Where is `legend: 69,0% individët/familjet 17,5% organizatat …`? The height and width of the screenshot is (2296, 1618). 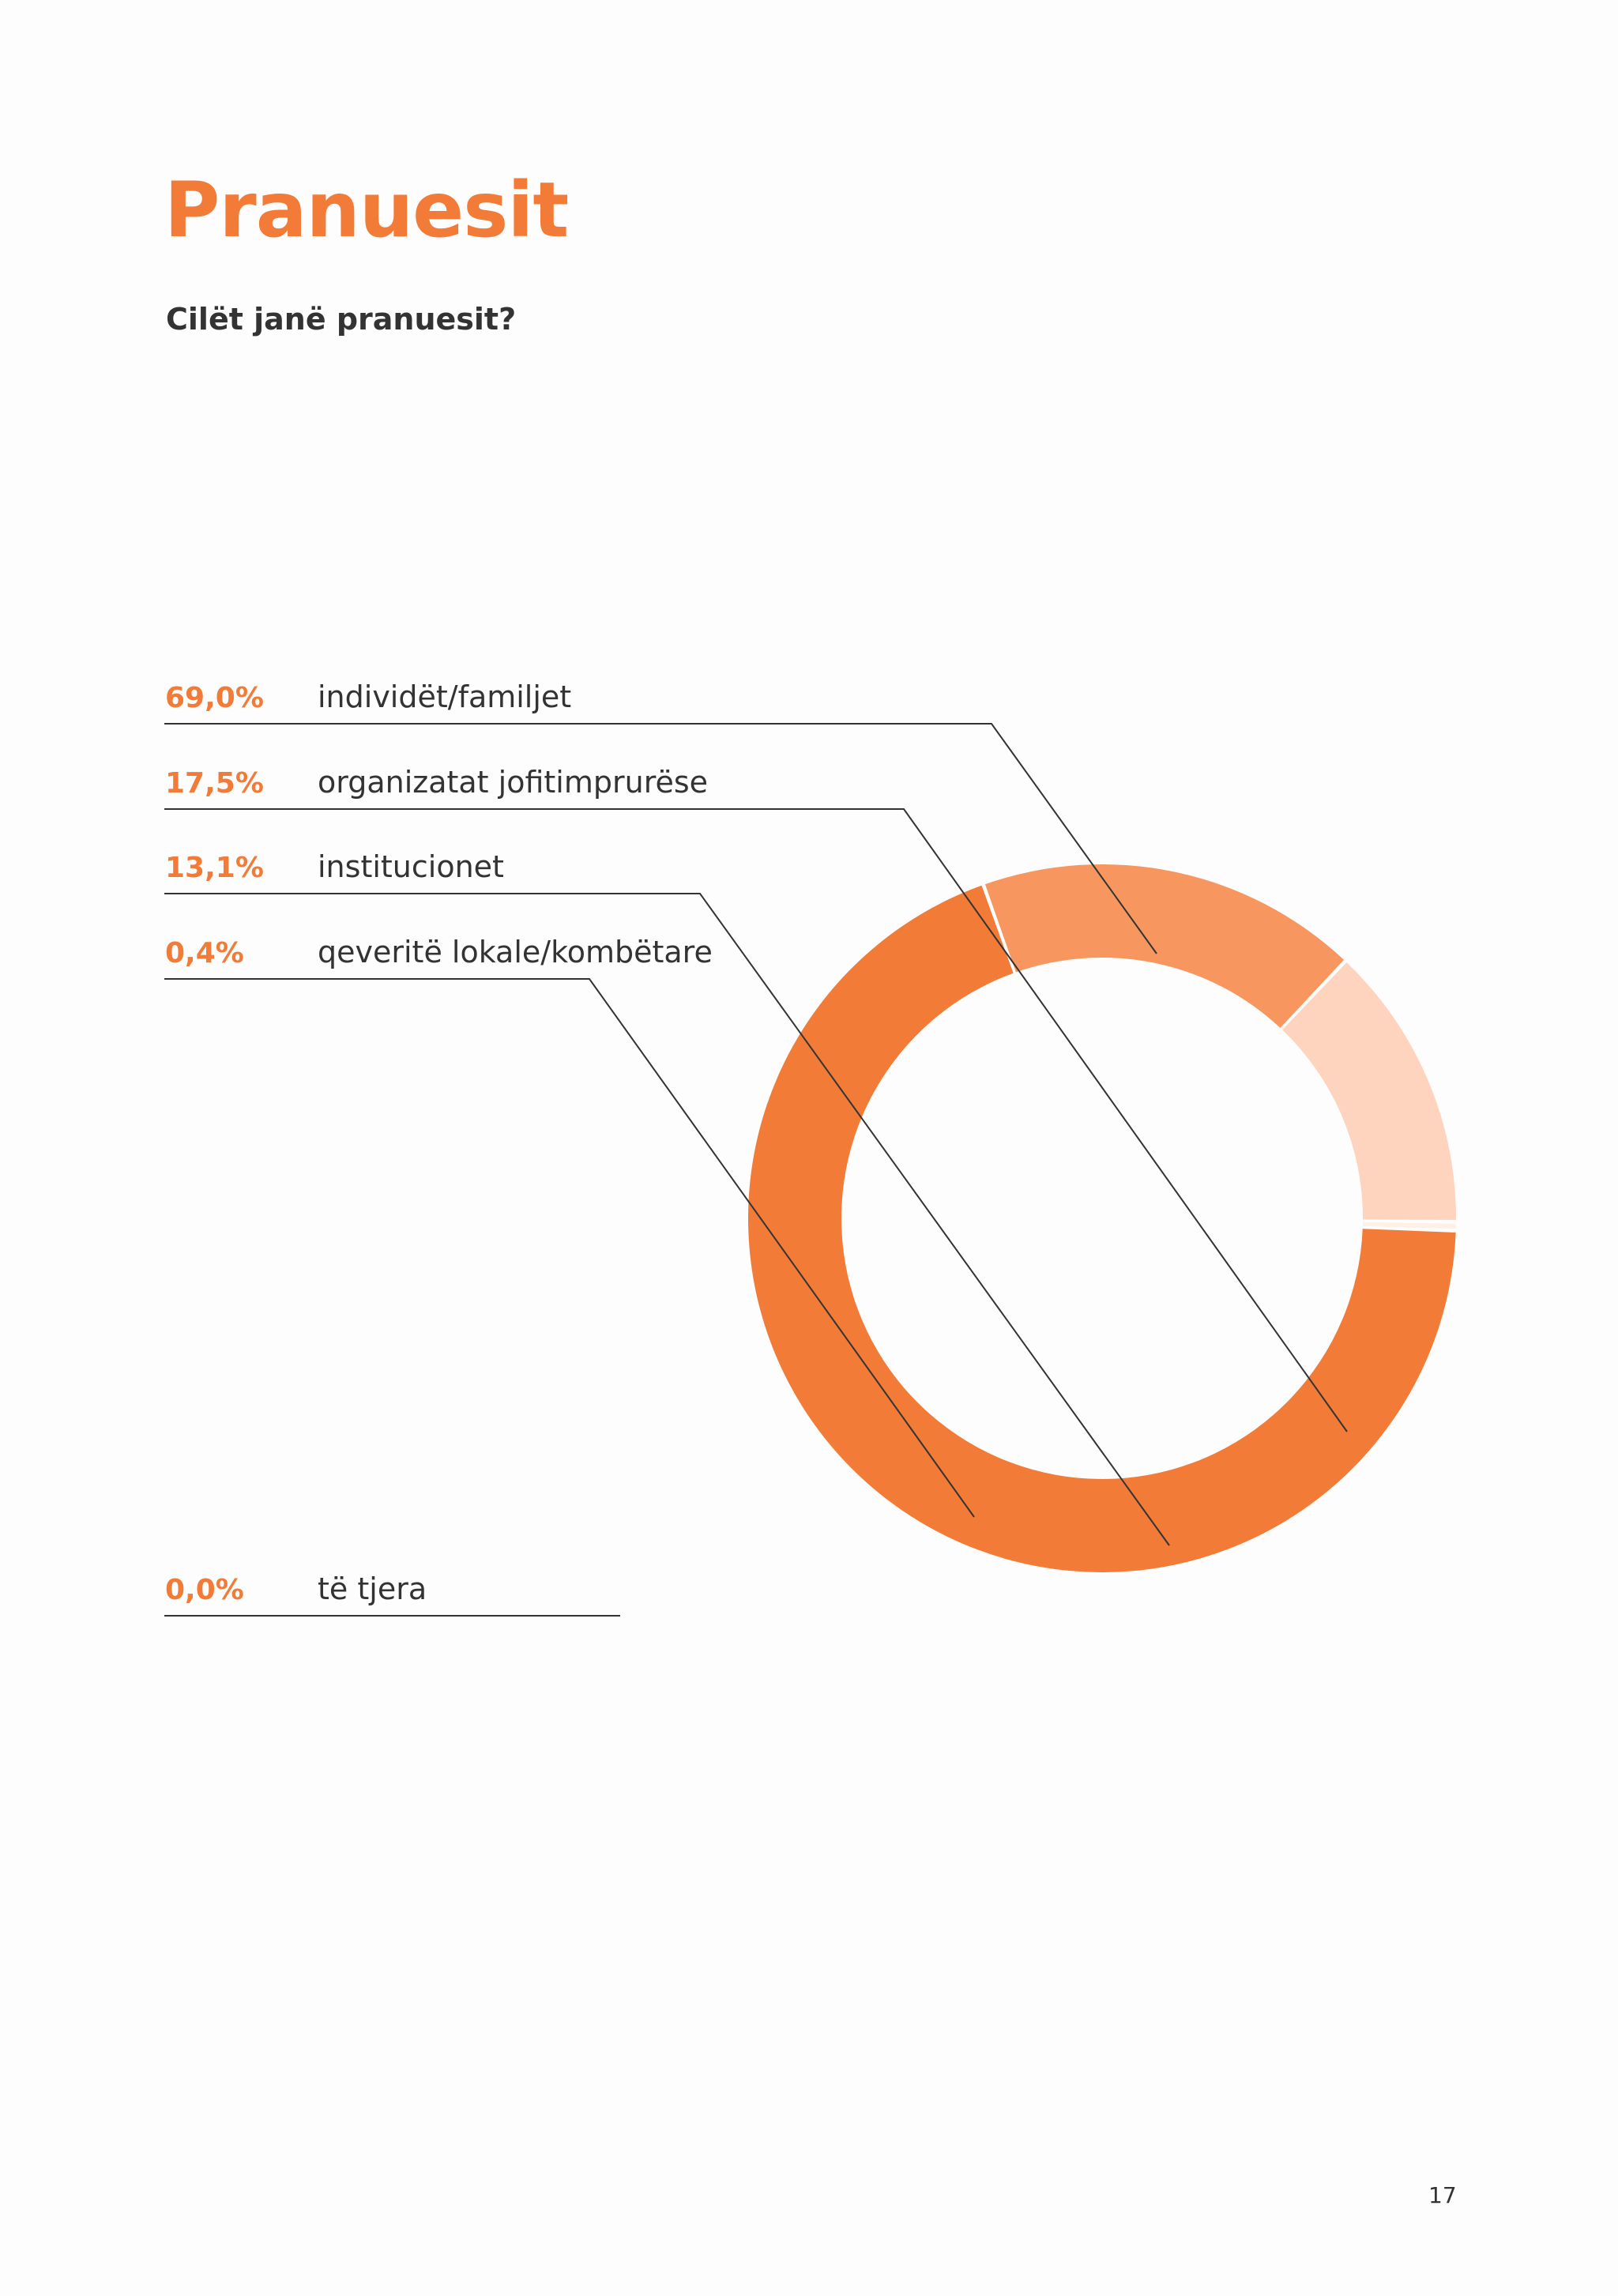
legend: 69,0% individët/familjet 17,5% organizatat … is located at coordinates (439, 1142).